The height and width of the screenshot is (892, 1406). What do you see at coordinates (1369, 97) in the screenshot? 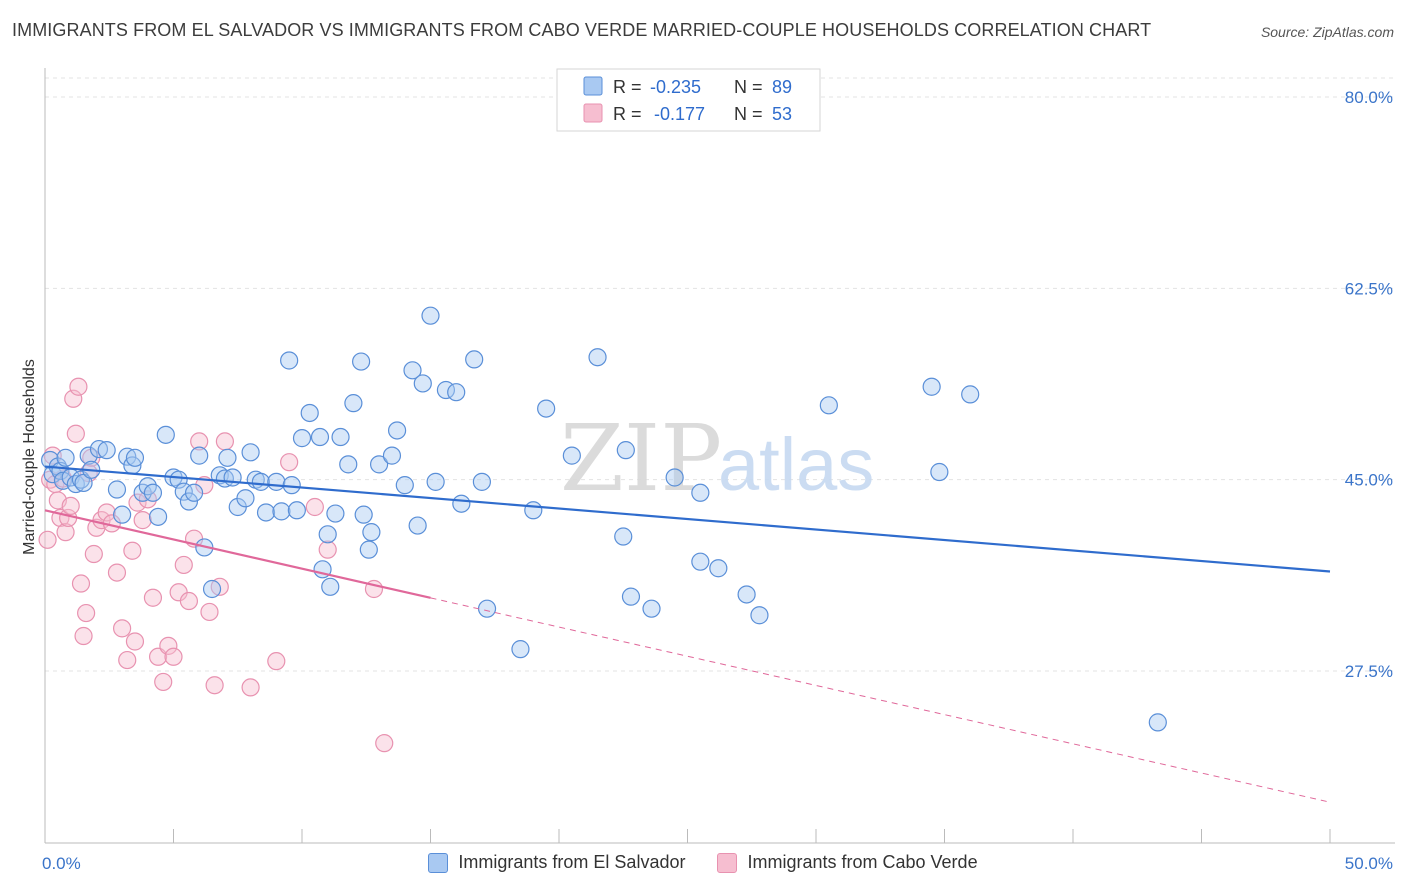
I see `y-tick-label: 80.0%` at bounding box center [1369, 97].